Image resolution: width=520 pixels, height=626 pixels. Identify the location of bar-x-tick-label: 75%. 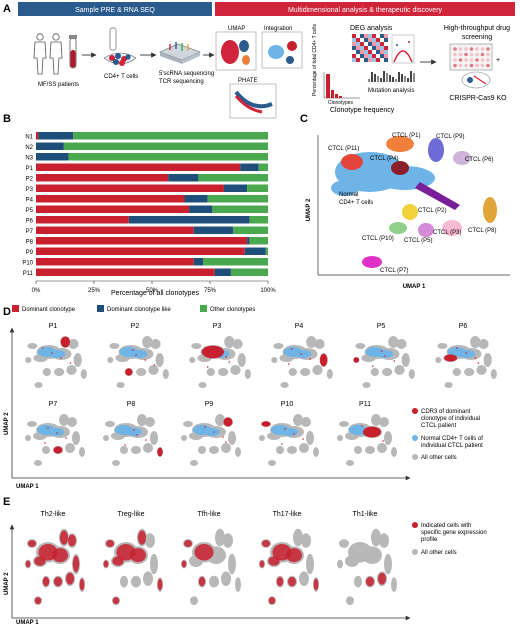
(210, 291).